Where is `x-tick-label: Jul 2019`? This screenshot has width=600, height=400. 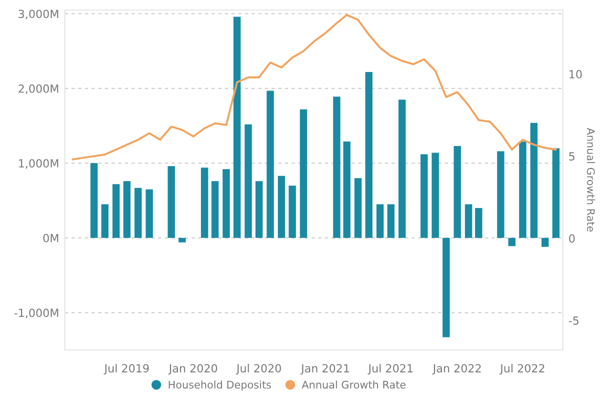
x-tick-label: Jul 2019 is located at coordinates (126, 369).